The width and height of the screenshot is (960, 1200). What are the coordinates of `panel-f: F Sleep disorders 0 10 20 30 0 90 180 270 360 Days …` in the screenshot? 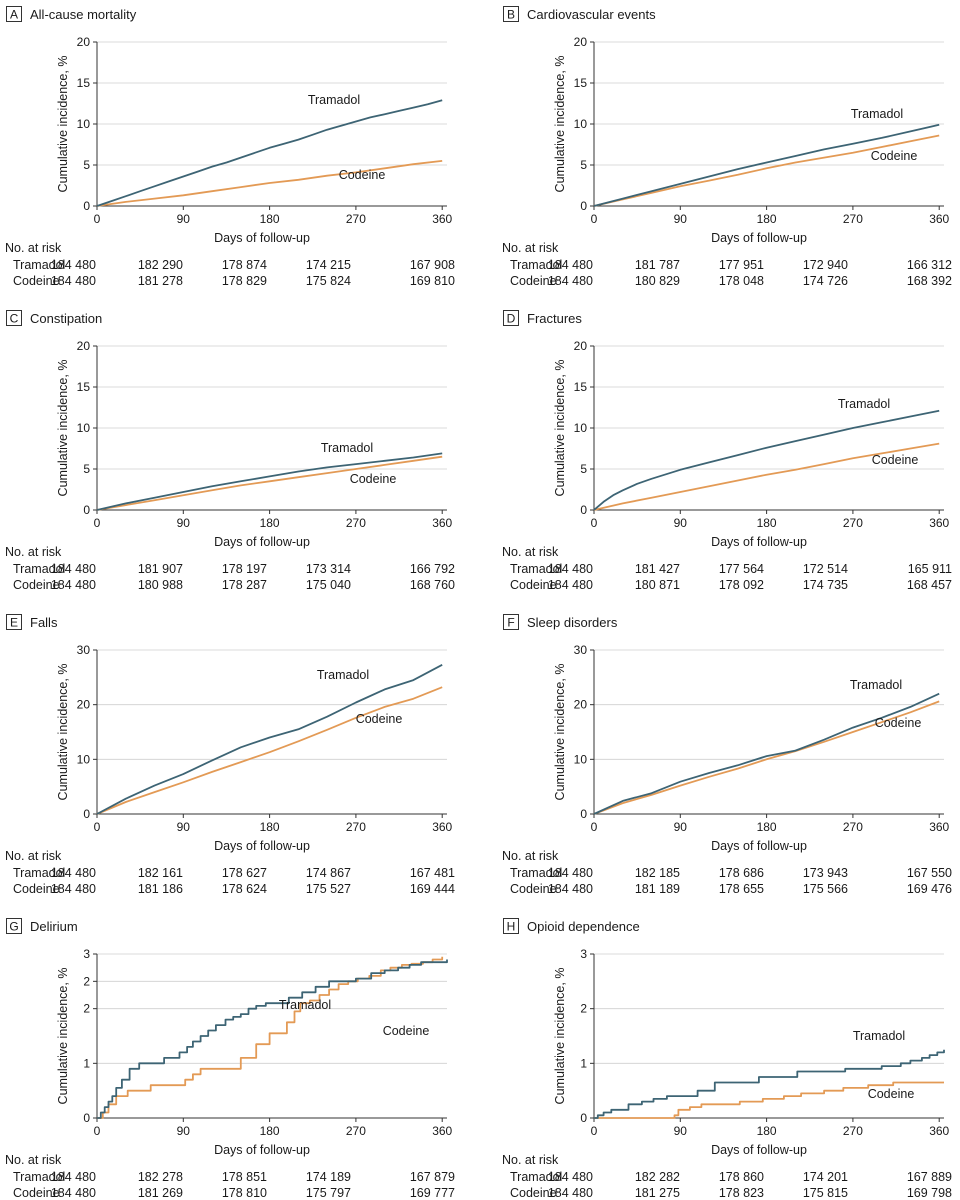 It's located at (727, 755).